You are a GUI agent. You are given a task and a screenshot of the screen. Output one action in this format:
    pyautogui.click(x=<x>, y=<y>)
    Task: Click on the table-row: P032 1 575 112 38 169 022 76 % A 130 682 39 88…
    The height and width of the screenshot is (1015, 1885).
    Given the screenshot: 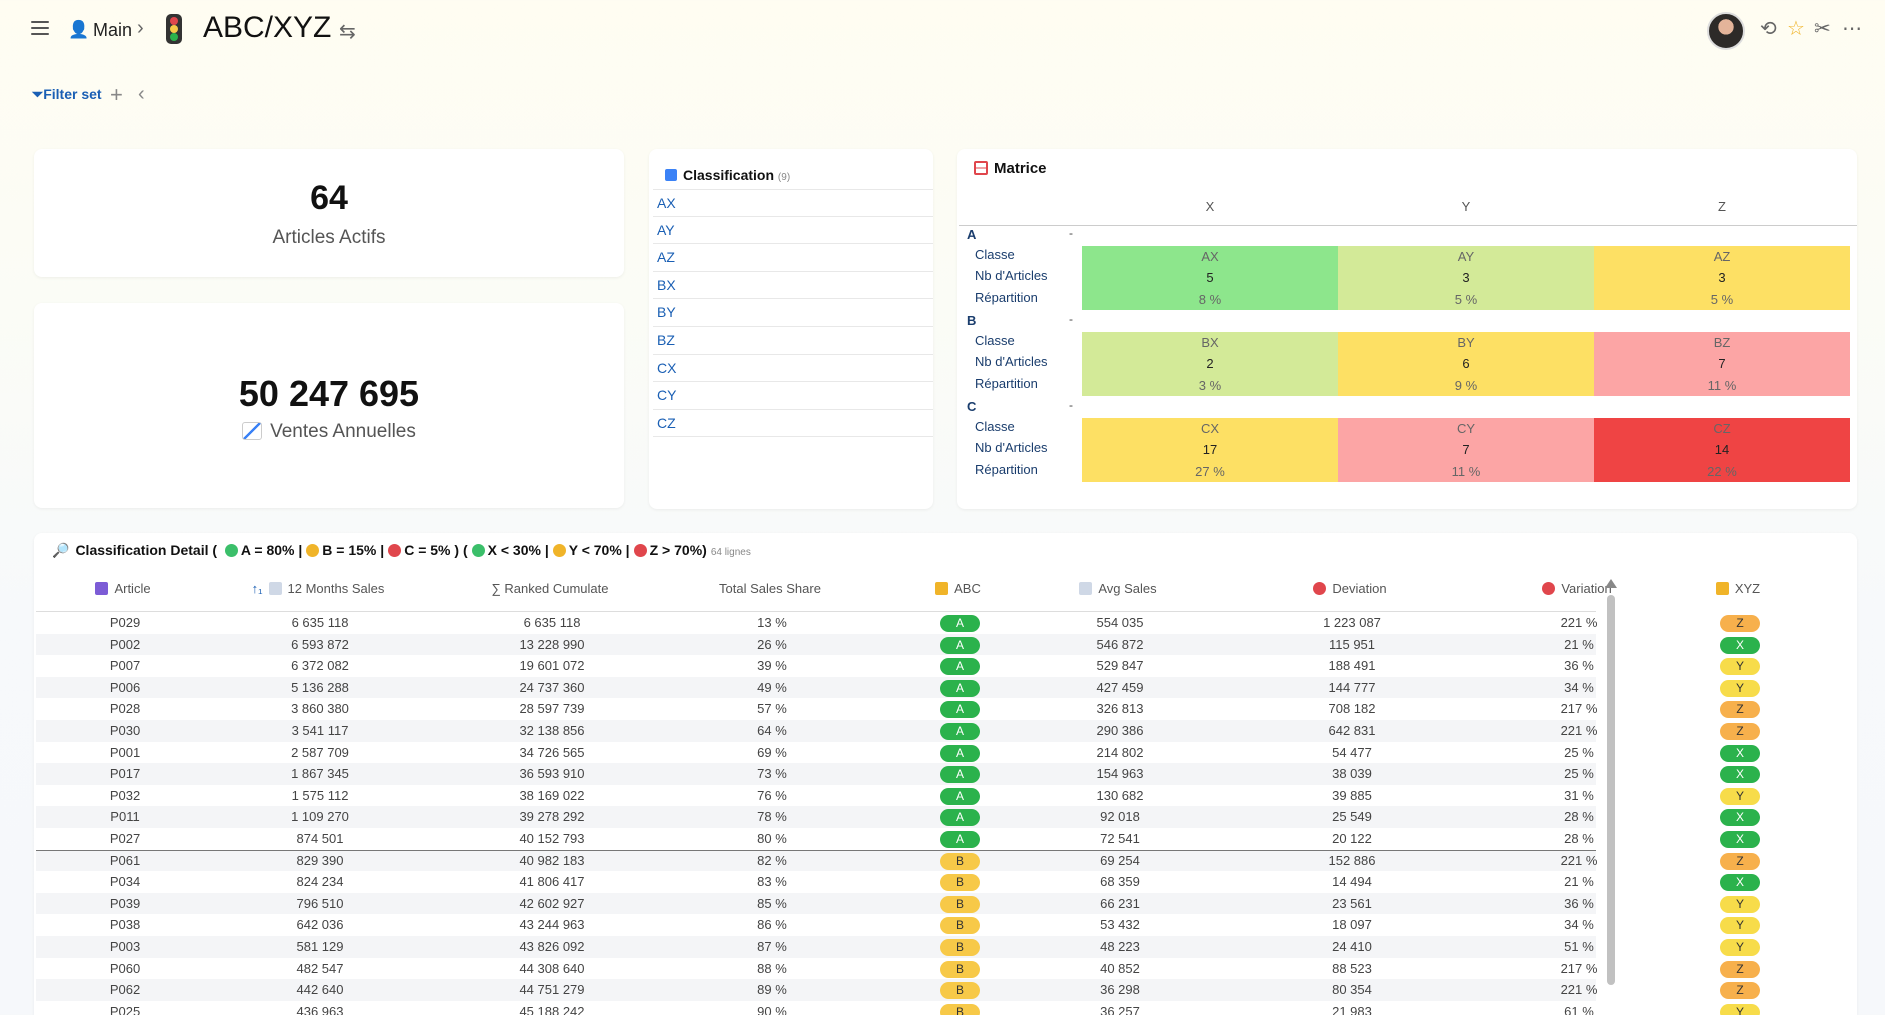 What is the action you would take?
    pyautogui.click(x=898, y=796)
    